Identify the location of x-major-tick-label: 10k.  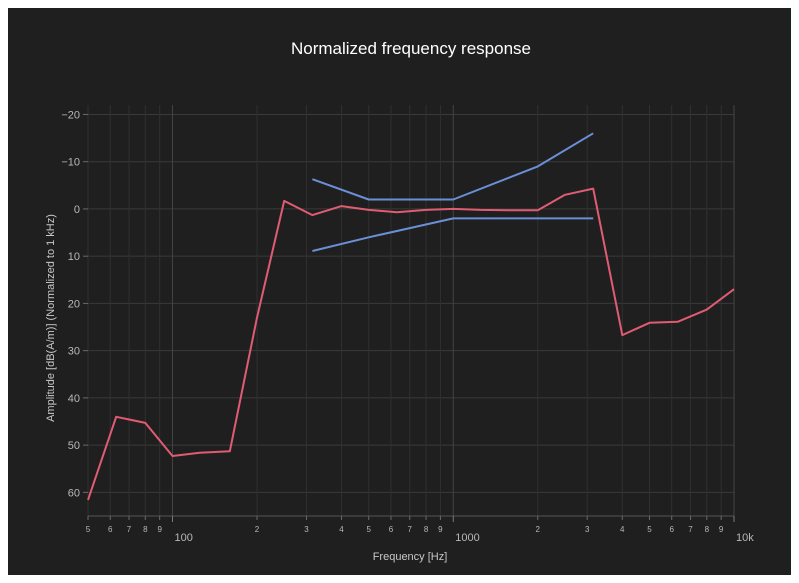
(745, 538).